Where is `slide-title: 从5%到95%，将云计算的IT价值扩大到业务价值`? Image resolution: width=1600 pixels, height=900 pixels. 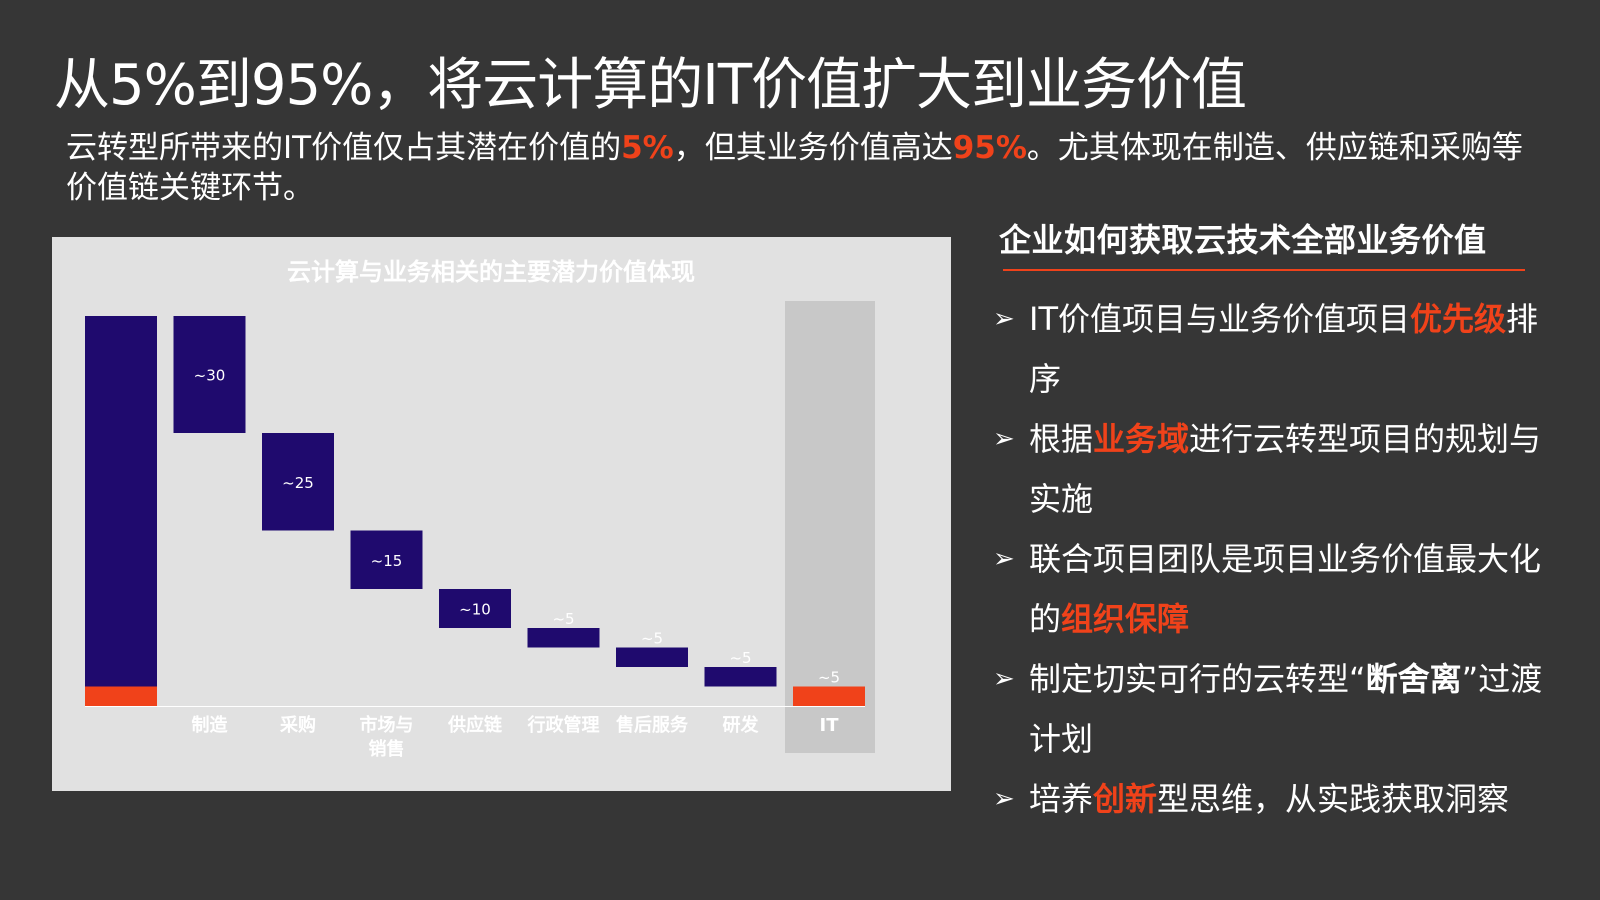
slide-title: 从5%到95%，将云计算的IT价值扩大到业务价值 is located at coordinates (650, 85).